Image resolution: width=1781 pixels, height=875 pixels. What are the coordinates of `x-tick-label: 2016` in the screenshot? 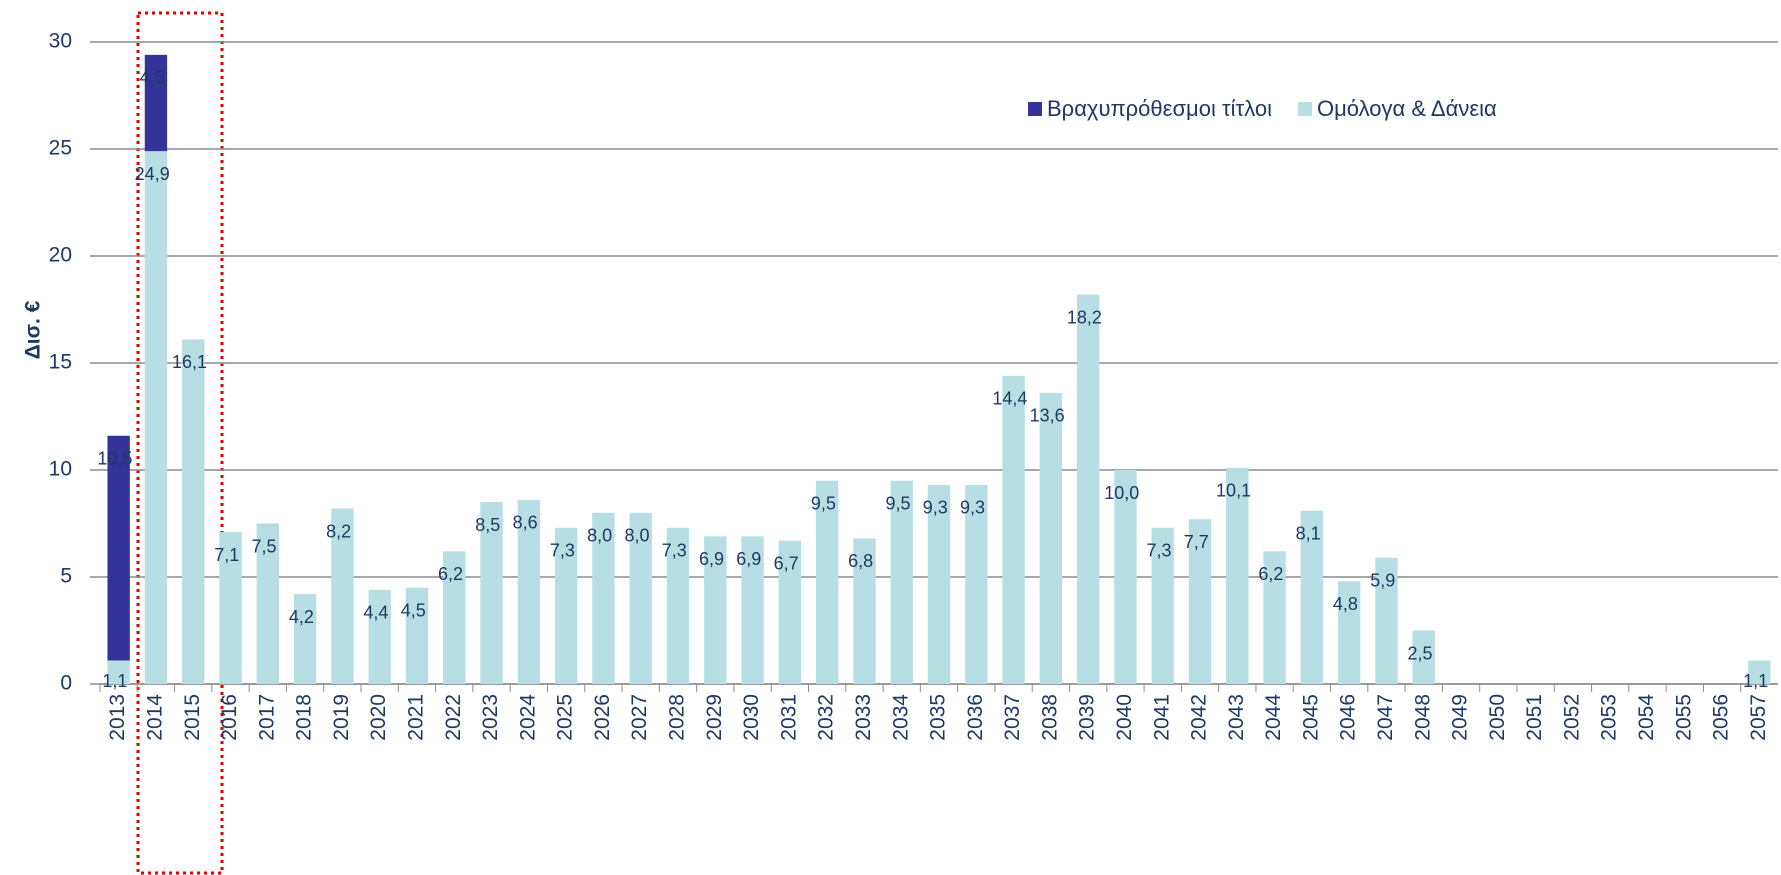 It's located at (229, 717).